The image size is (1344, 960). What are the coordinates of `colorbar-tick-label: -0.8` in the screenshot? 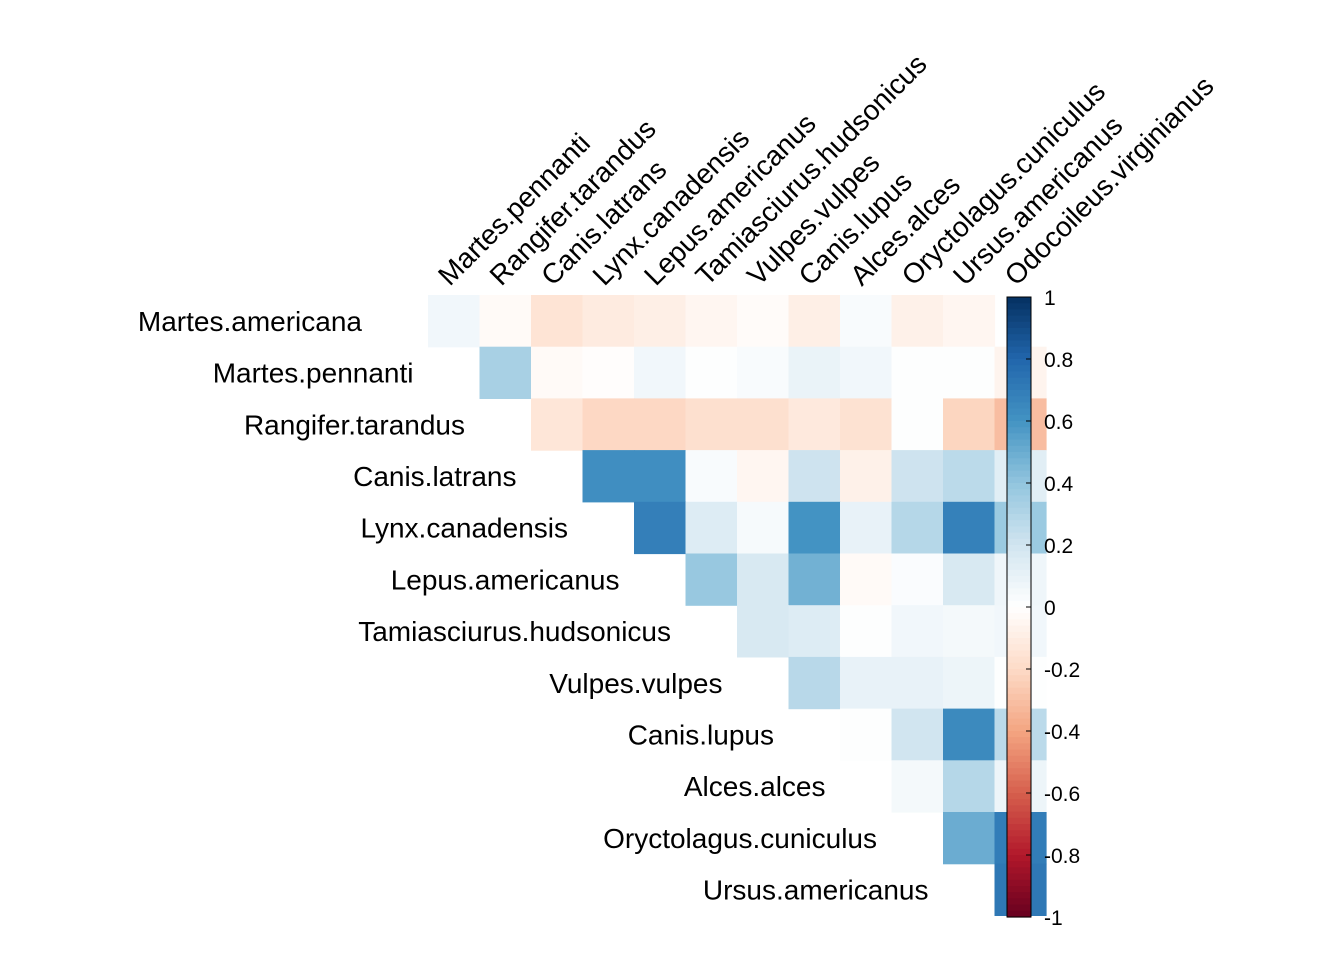 It's located at (1062, 856).